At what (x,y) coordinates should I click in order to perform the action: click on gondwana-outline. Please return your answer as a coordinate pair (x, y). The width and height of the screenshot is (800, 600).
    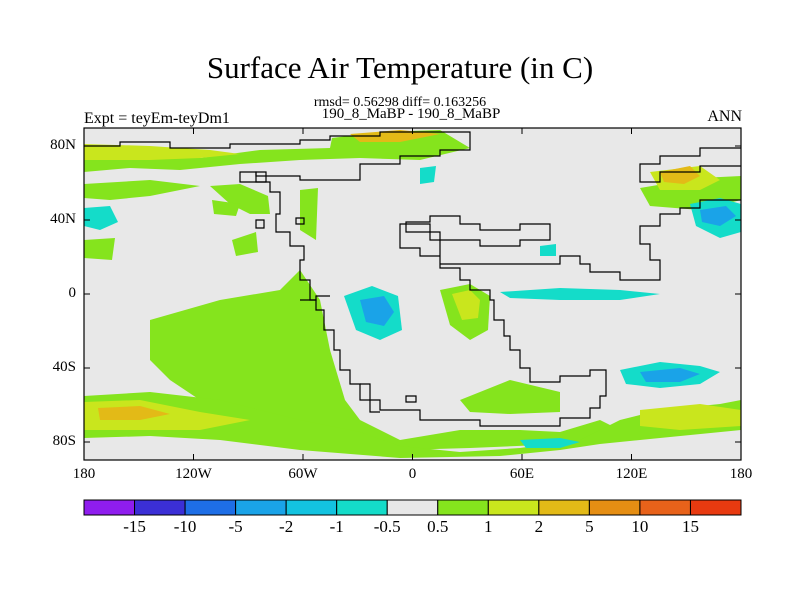
    Looking at the image, I should click on (315, 298).